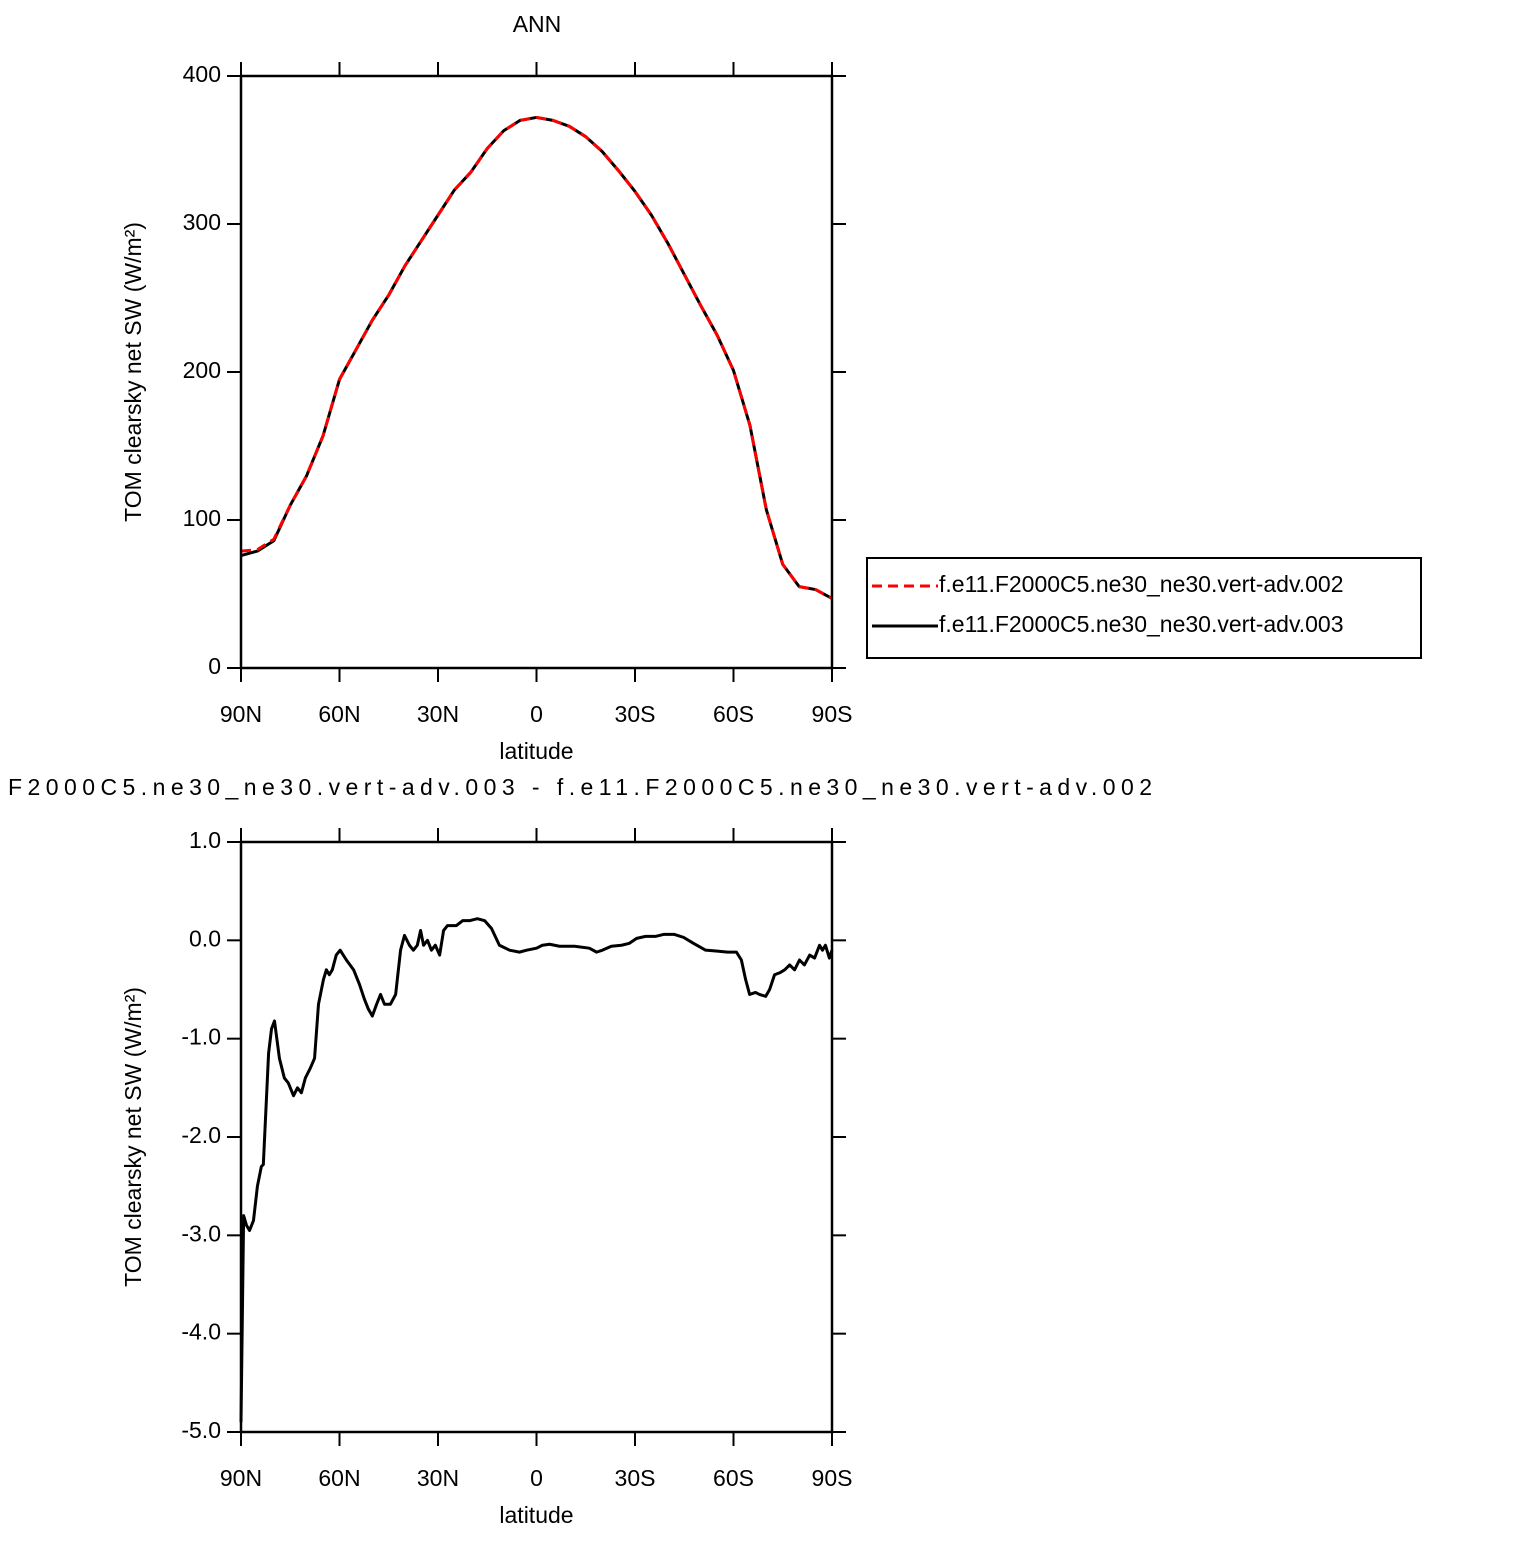 This screenshot has width=1530, height=1541. What do you see at coordinates (1141, 624) in the screenshot?
I see `legend-label: f.e11.F2000C5.ne30_ne30.vert-adv.003` at bounding box center [1141, 624].